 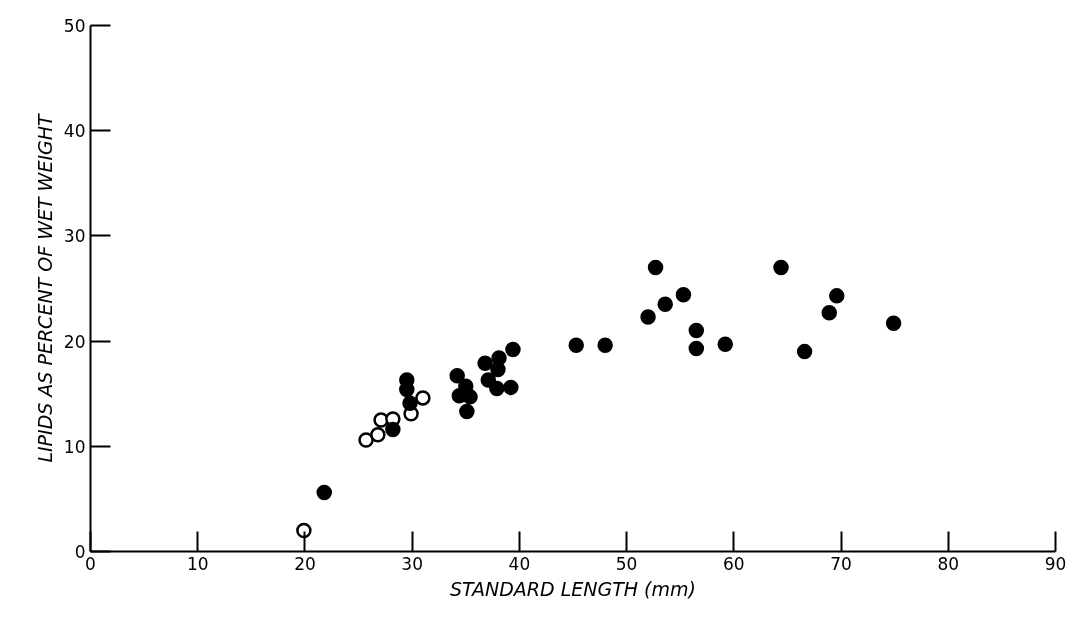 I want to click on x-tick-label: 90, so click(x=1055, y=563).